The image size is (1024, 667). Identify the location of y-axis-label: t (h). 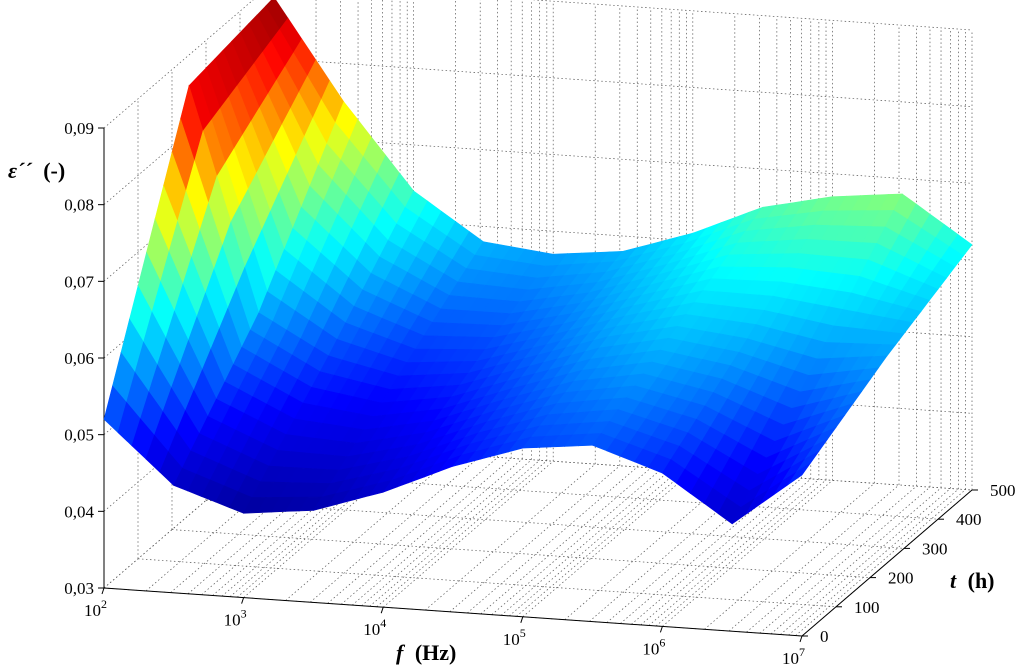
(972, 580).